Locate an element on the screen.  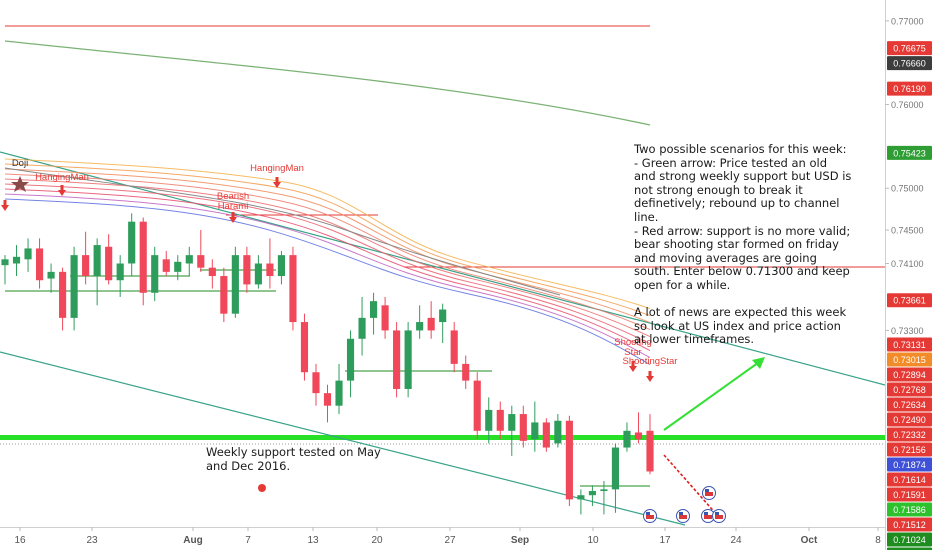
x-tick-label: 27 is located at coordinates (450, 540).